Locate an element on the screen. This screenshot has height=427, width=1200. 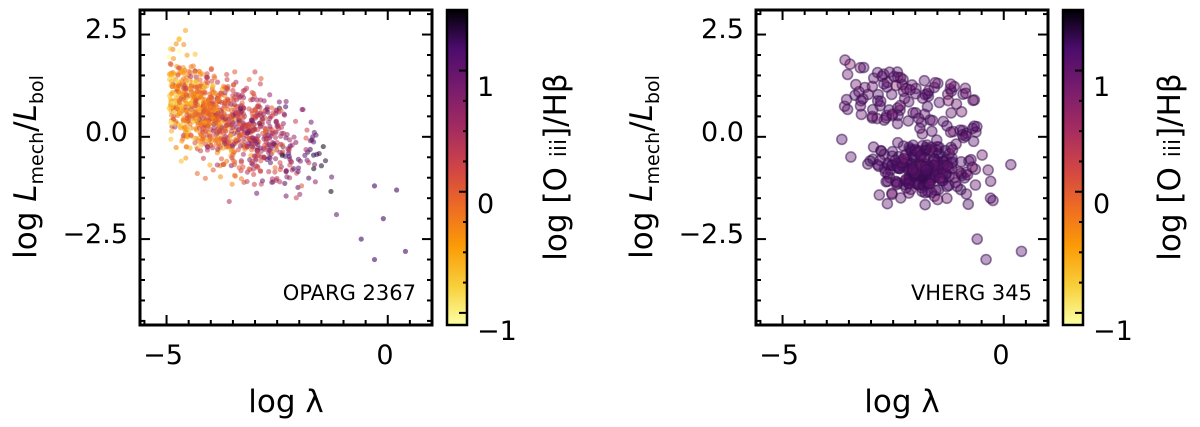
colorbar-ticks-vherg is located at coordinates (1079, 191).